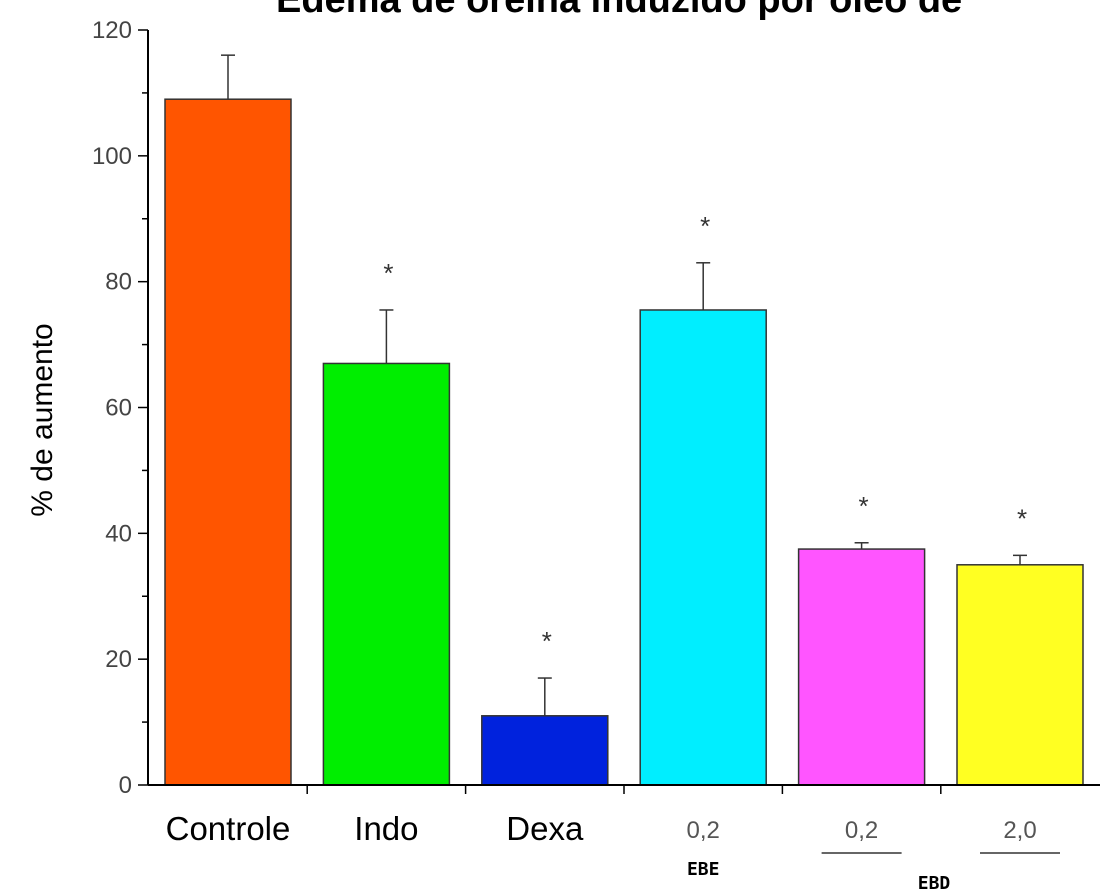 Image resolution: width=1100 pixels, height=894 pixels. What do you see at coordinates (112, 156) in the screenshot?
I see `y-tick-label: 100` at bounding box center [112, 156].